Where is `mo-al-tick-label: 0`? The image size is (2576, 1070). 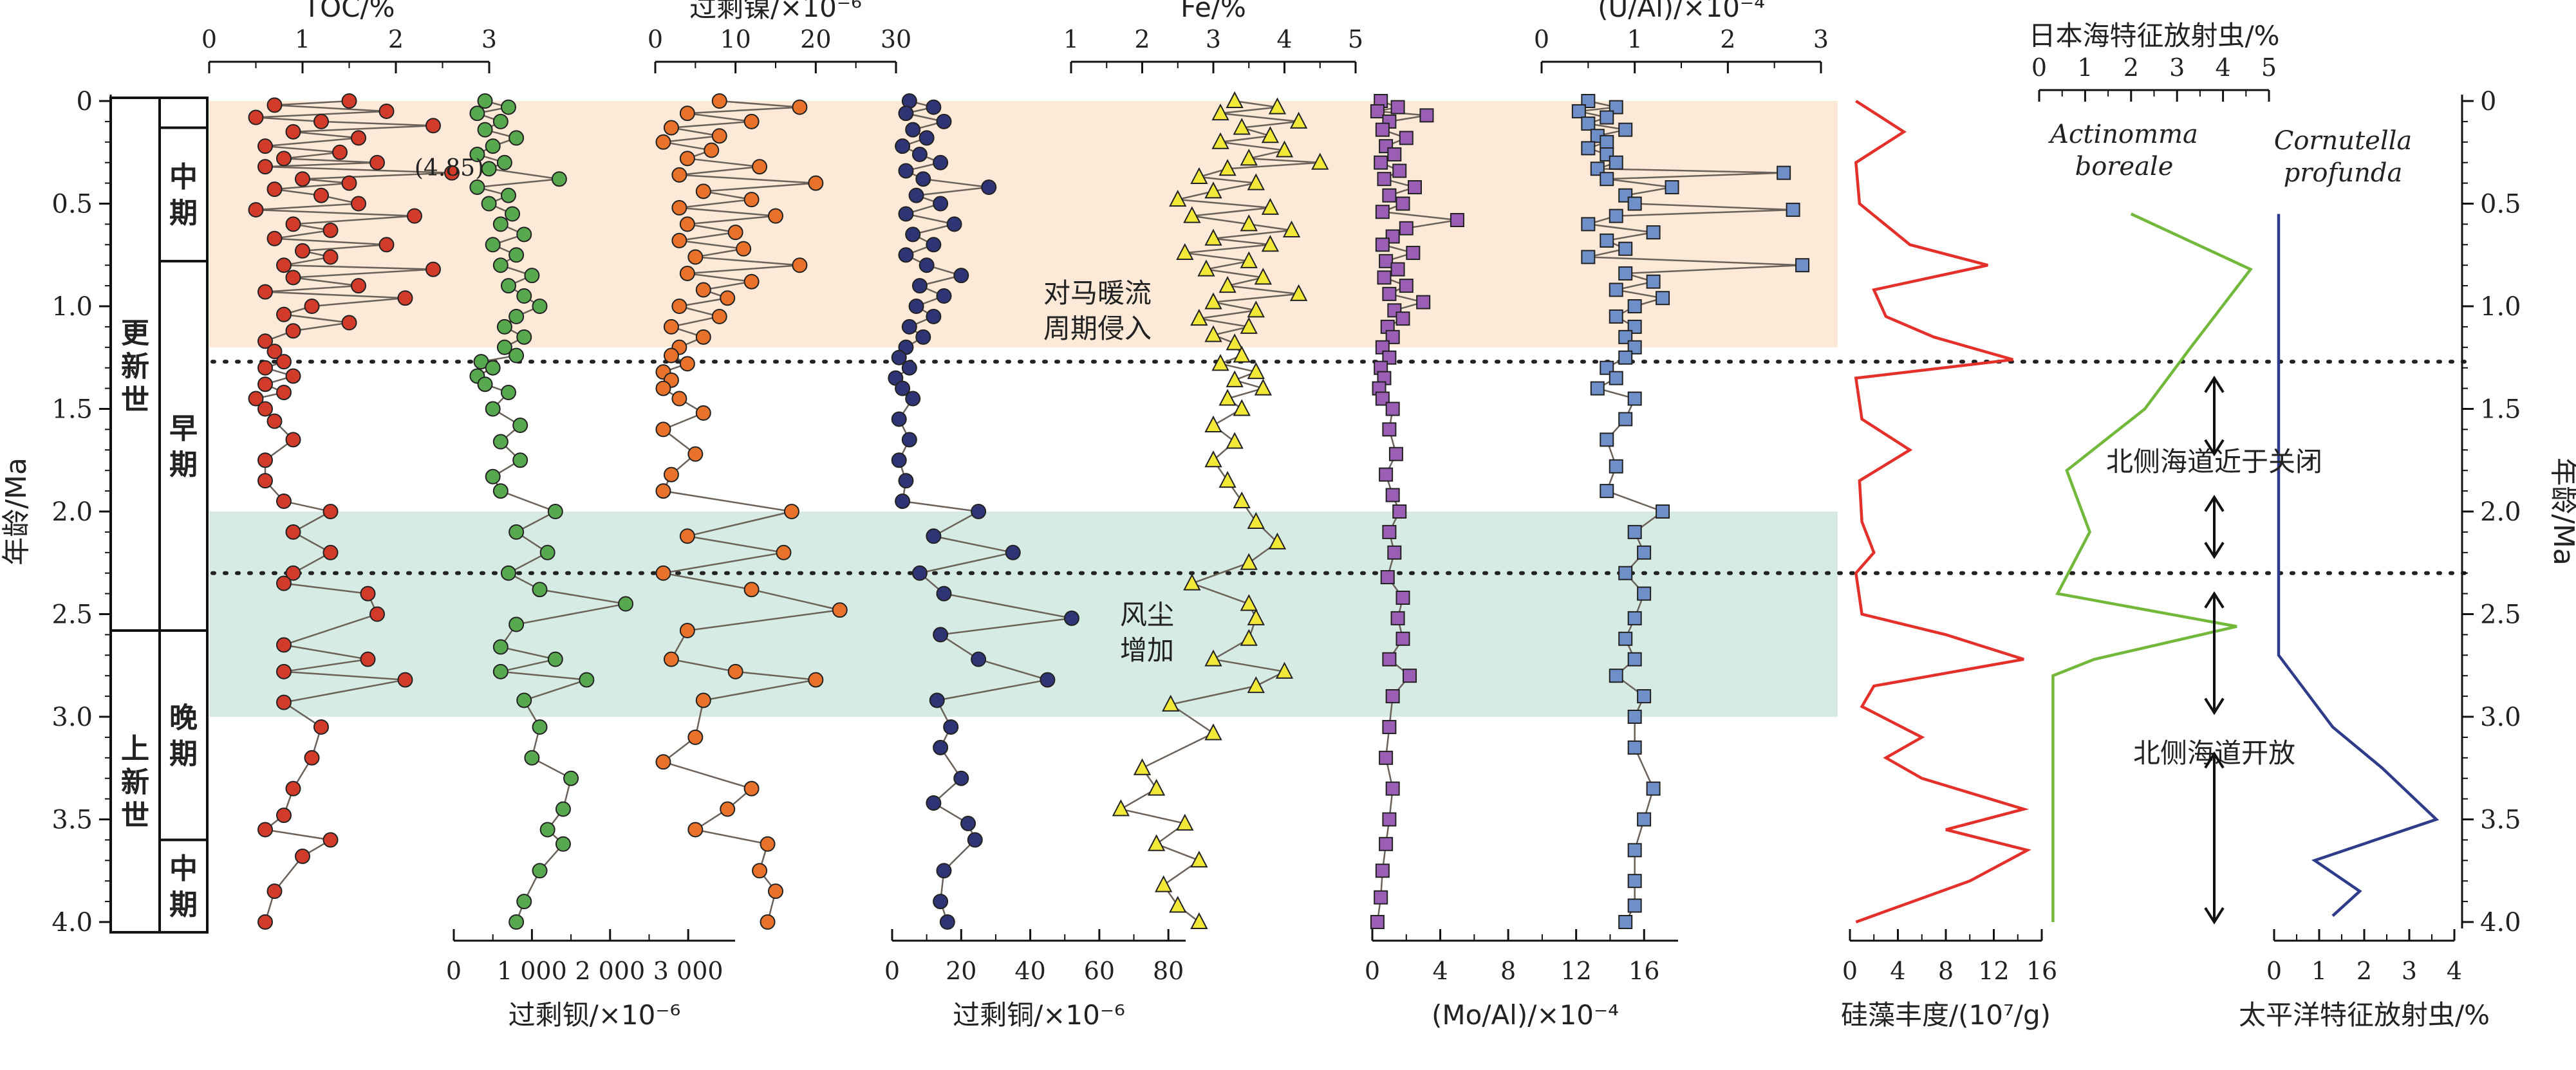
mo-al-tick-label: 0 is located at coordinates (1372, 971).